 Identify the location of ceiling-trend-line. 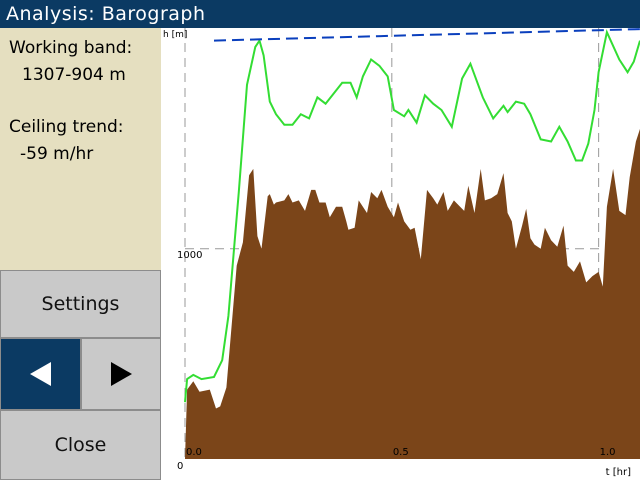
(426, 35).